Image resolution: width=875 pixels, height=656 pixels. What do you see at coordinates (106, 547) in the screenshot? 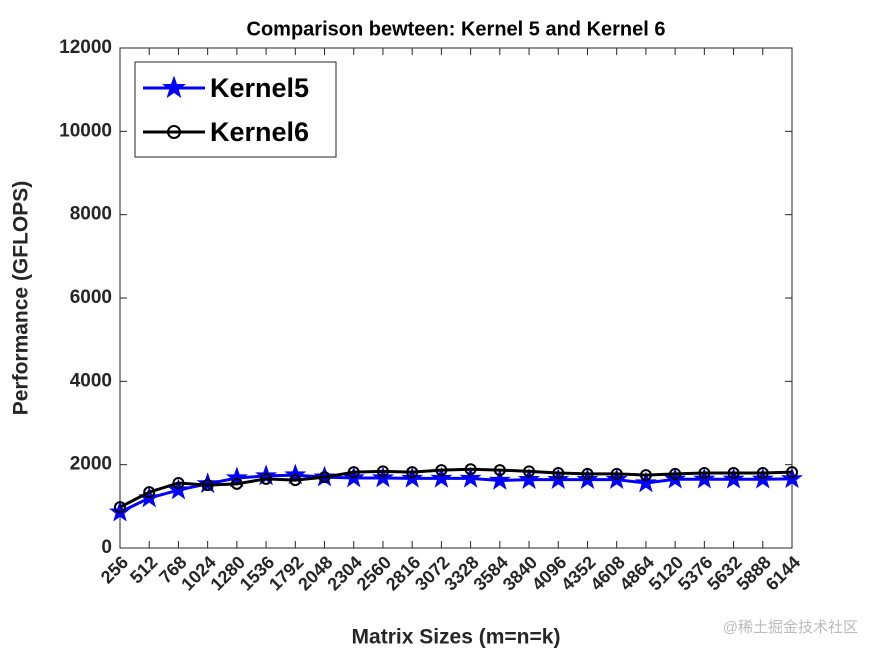
I see `y-tick-label: 0` at bounding box center [106, 547].